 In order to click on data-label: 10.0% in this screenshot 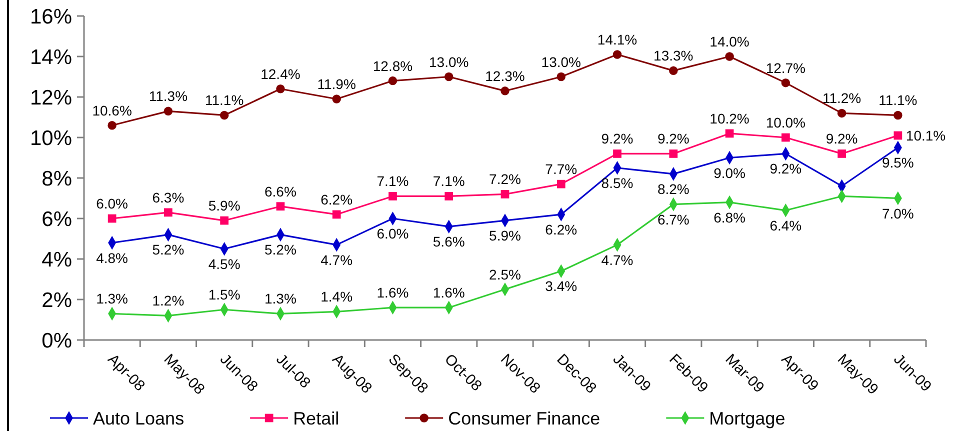, I will do `click(786, 122)`.